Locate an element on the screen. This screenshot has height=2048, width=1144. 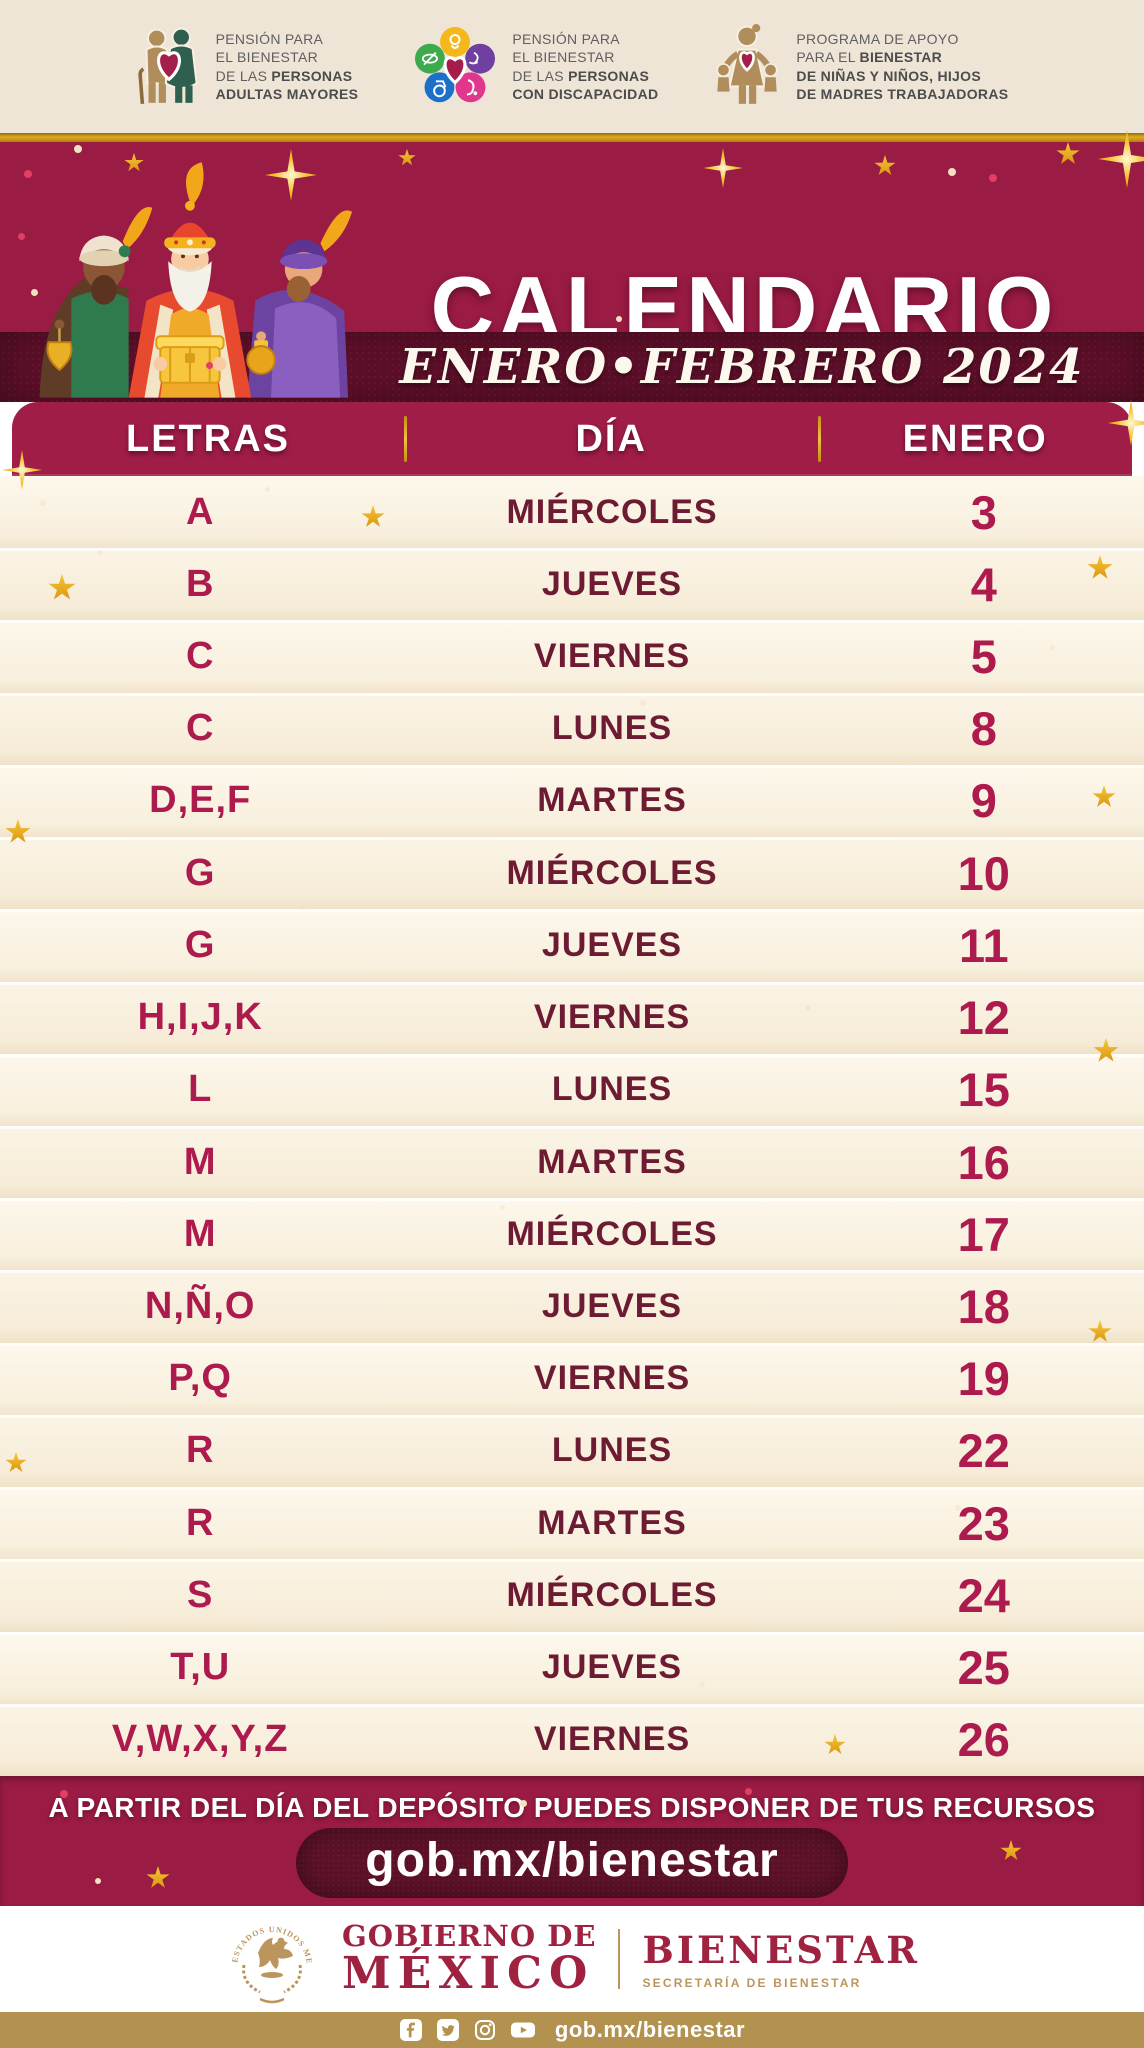
row-letters: B is located at coordinates (200, 583).